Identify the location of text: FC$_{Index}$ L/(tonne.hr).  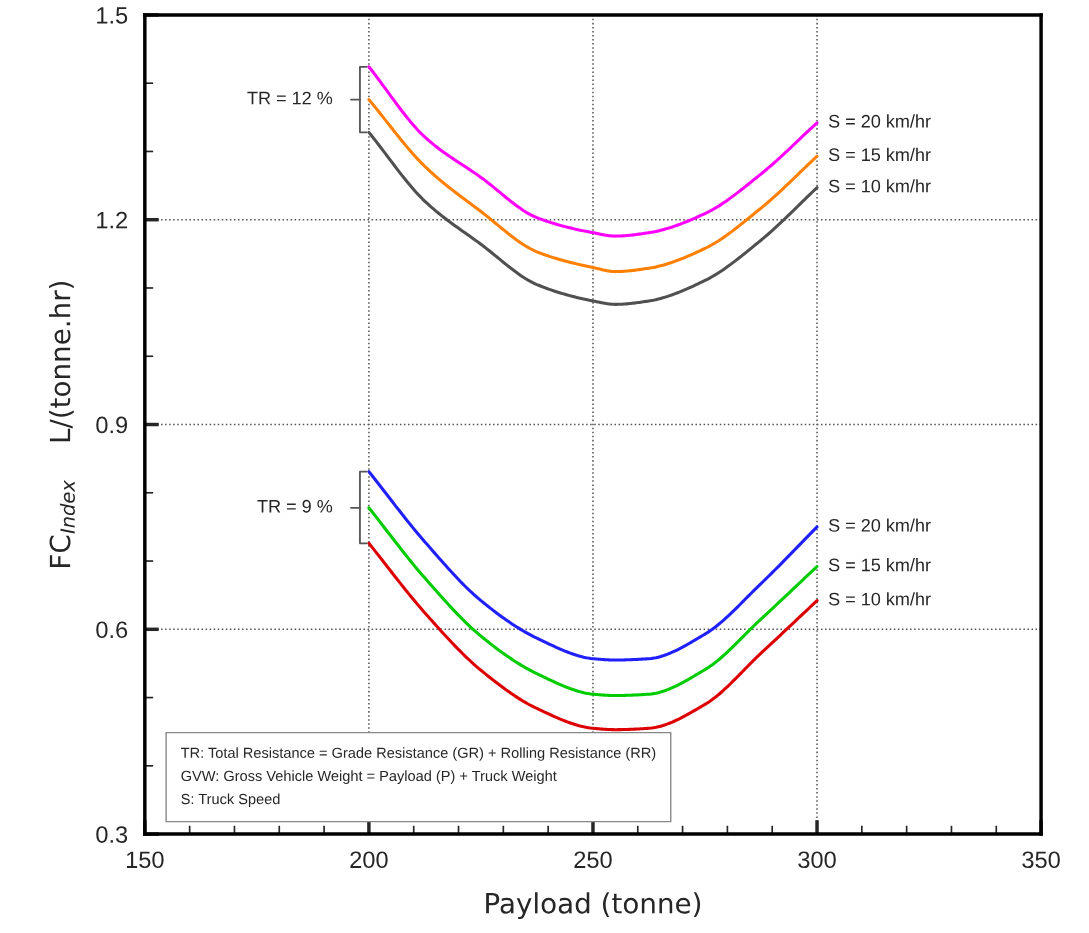
(62, 424).